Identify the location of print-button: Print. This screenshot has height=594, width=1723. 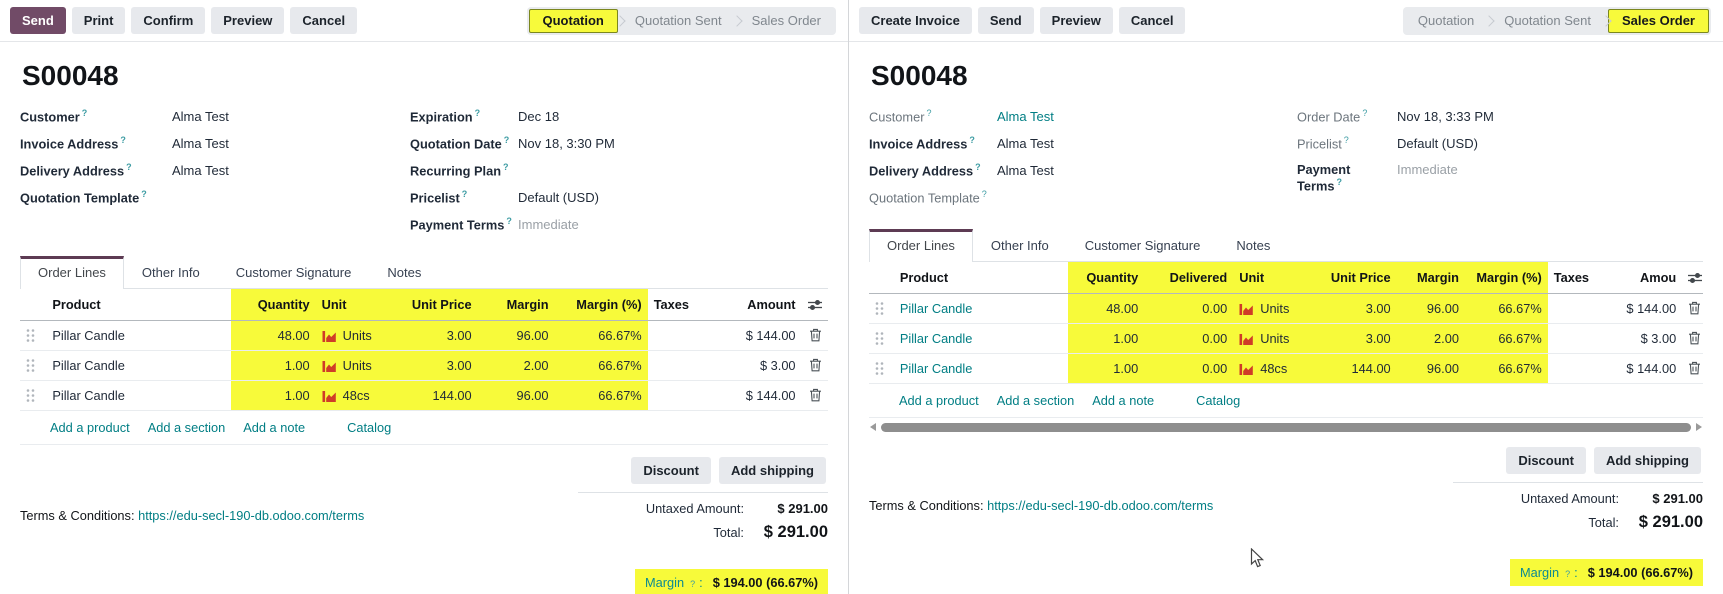
(98, 20).